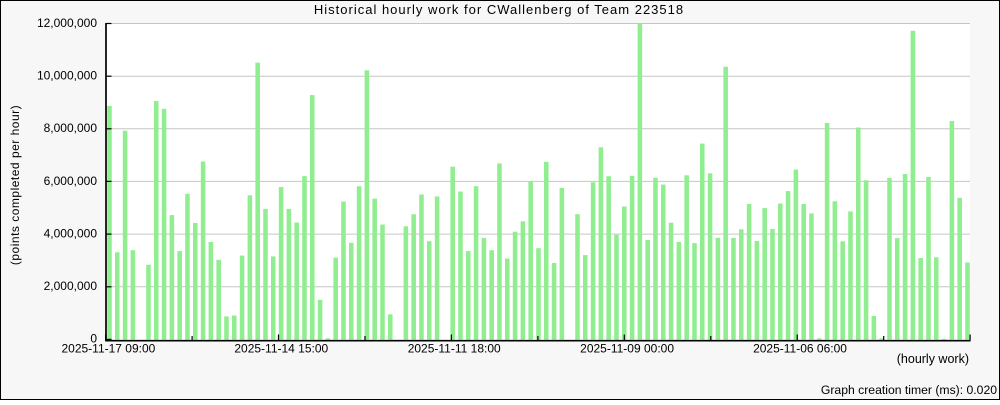  What do you see at coordinates (67, 76) in the screenshot?
I see `svg-text: 10,000,000` at bounding box center [67, 76].